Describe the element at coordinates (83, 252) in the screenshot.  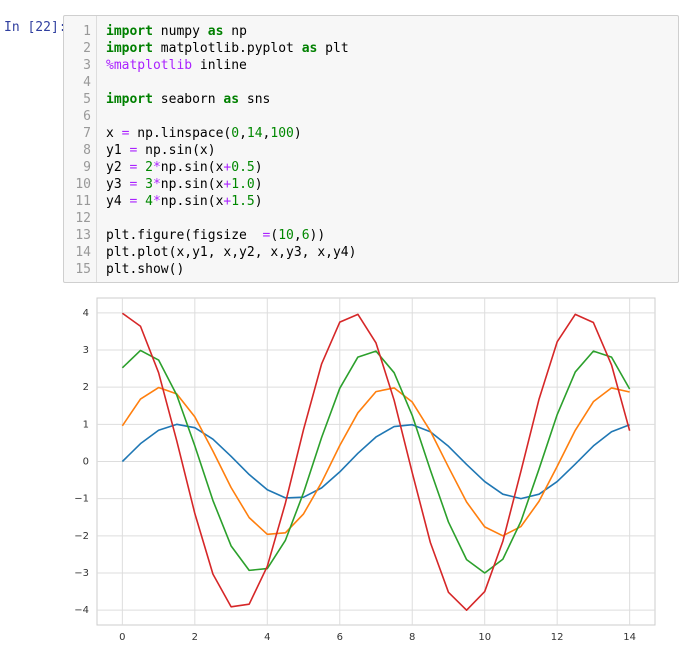
I see `line-number: 14` at that location.